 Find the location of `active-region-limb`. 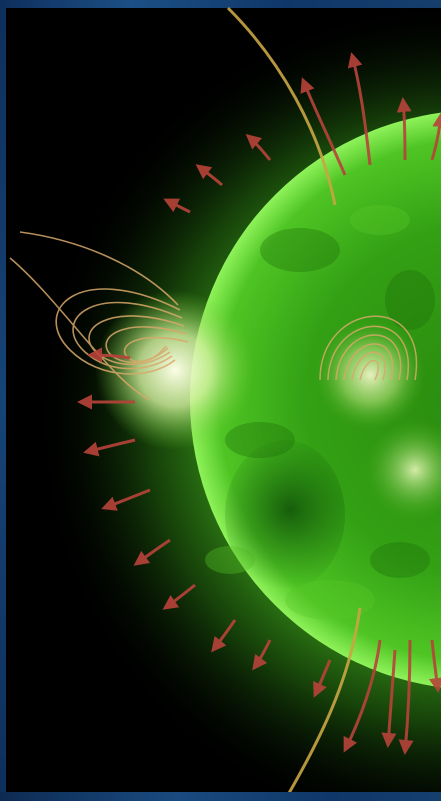

active-region-limb is located at coordinates (175, 370).